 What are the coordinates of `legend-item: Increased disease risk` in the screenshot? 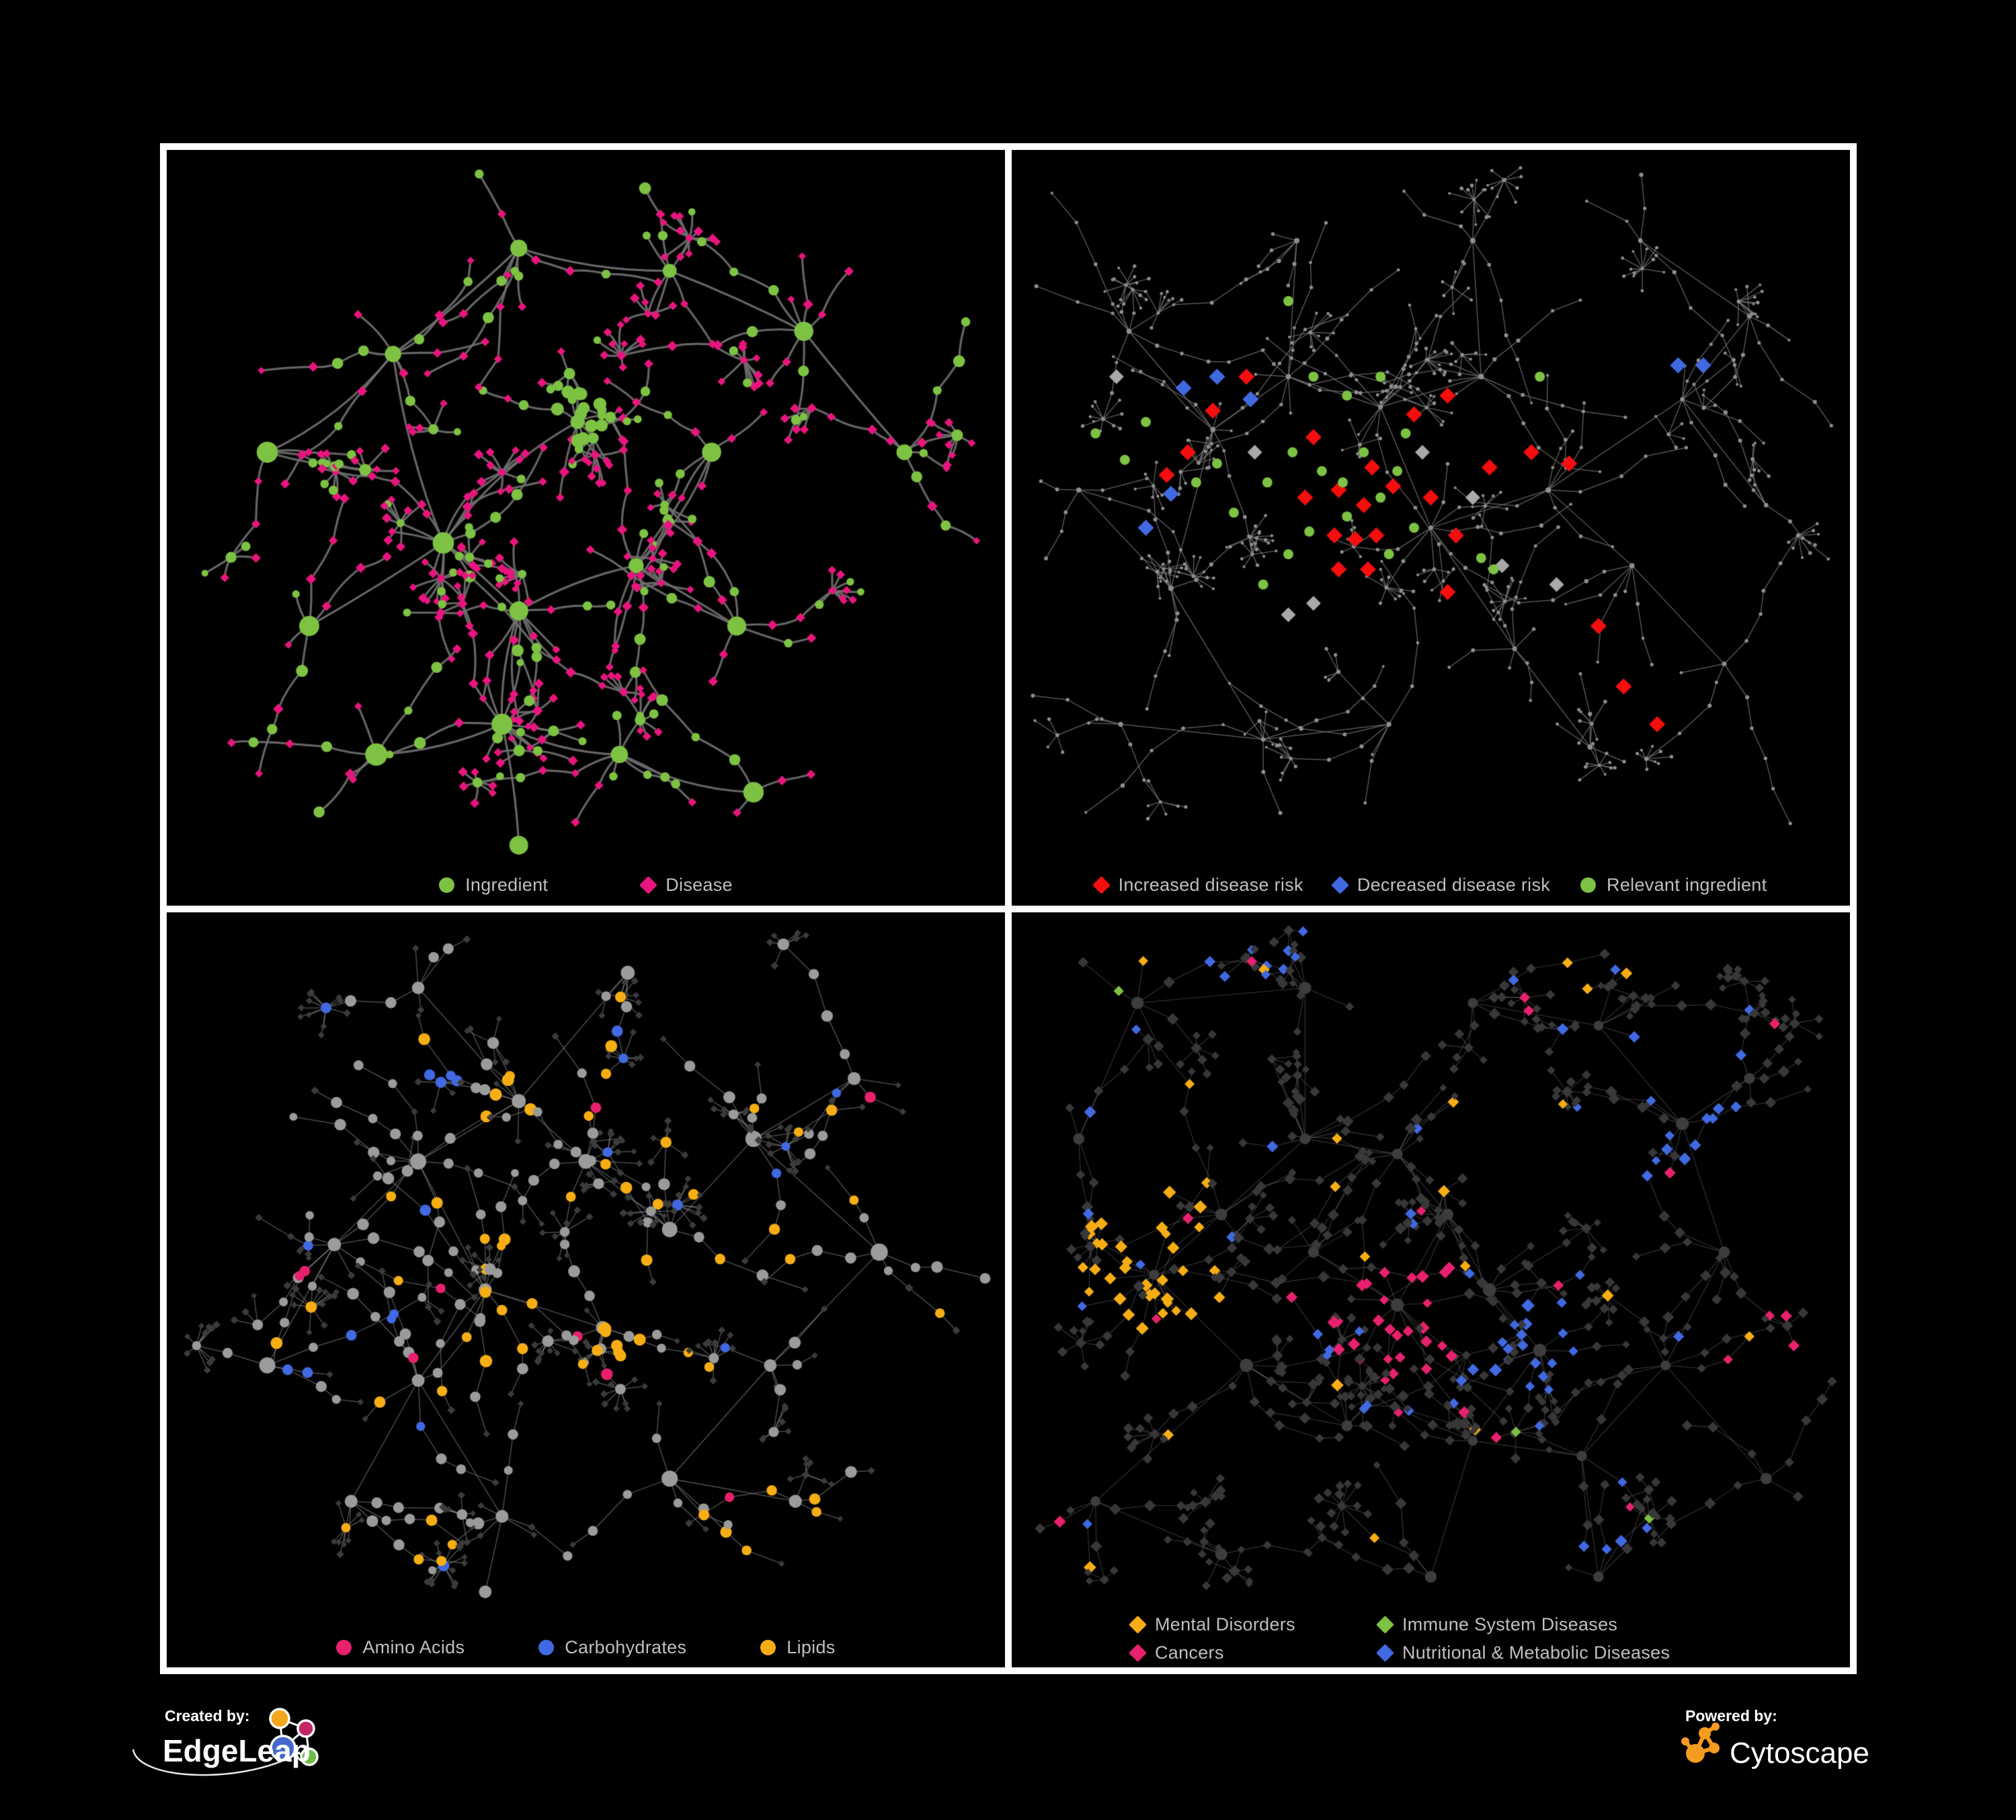 It's located at (1197, 885).